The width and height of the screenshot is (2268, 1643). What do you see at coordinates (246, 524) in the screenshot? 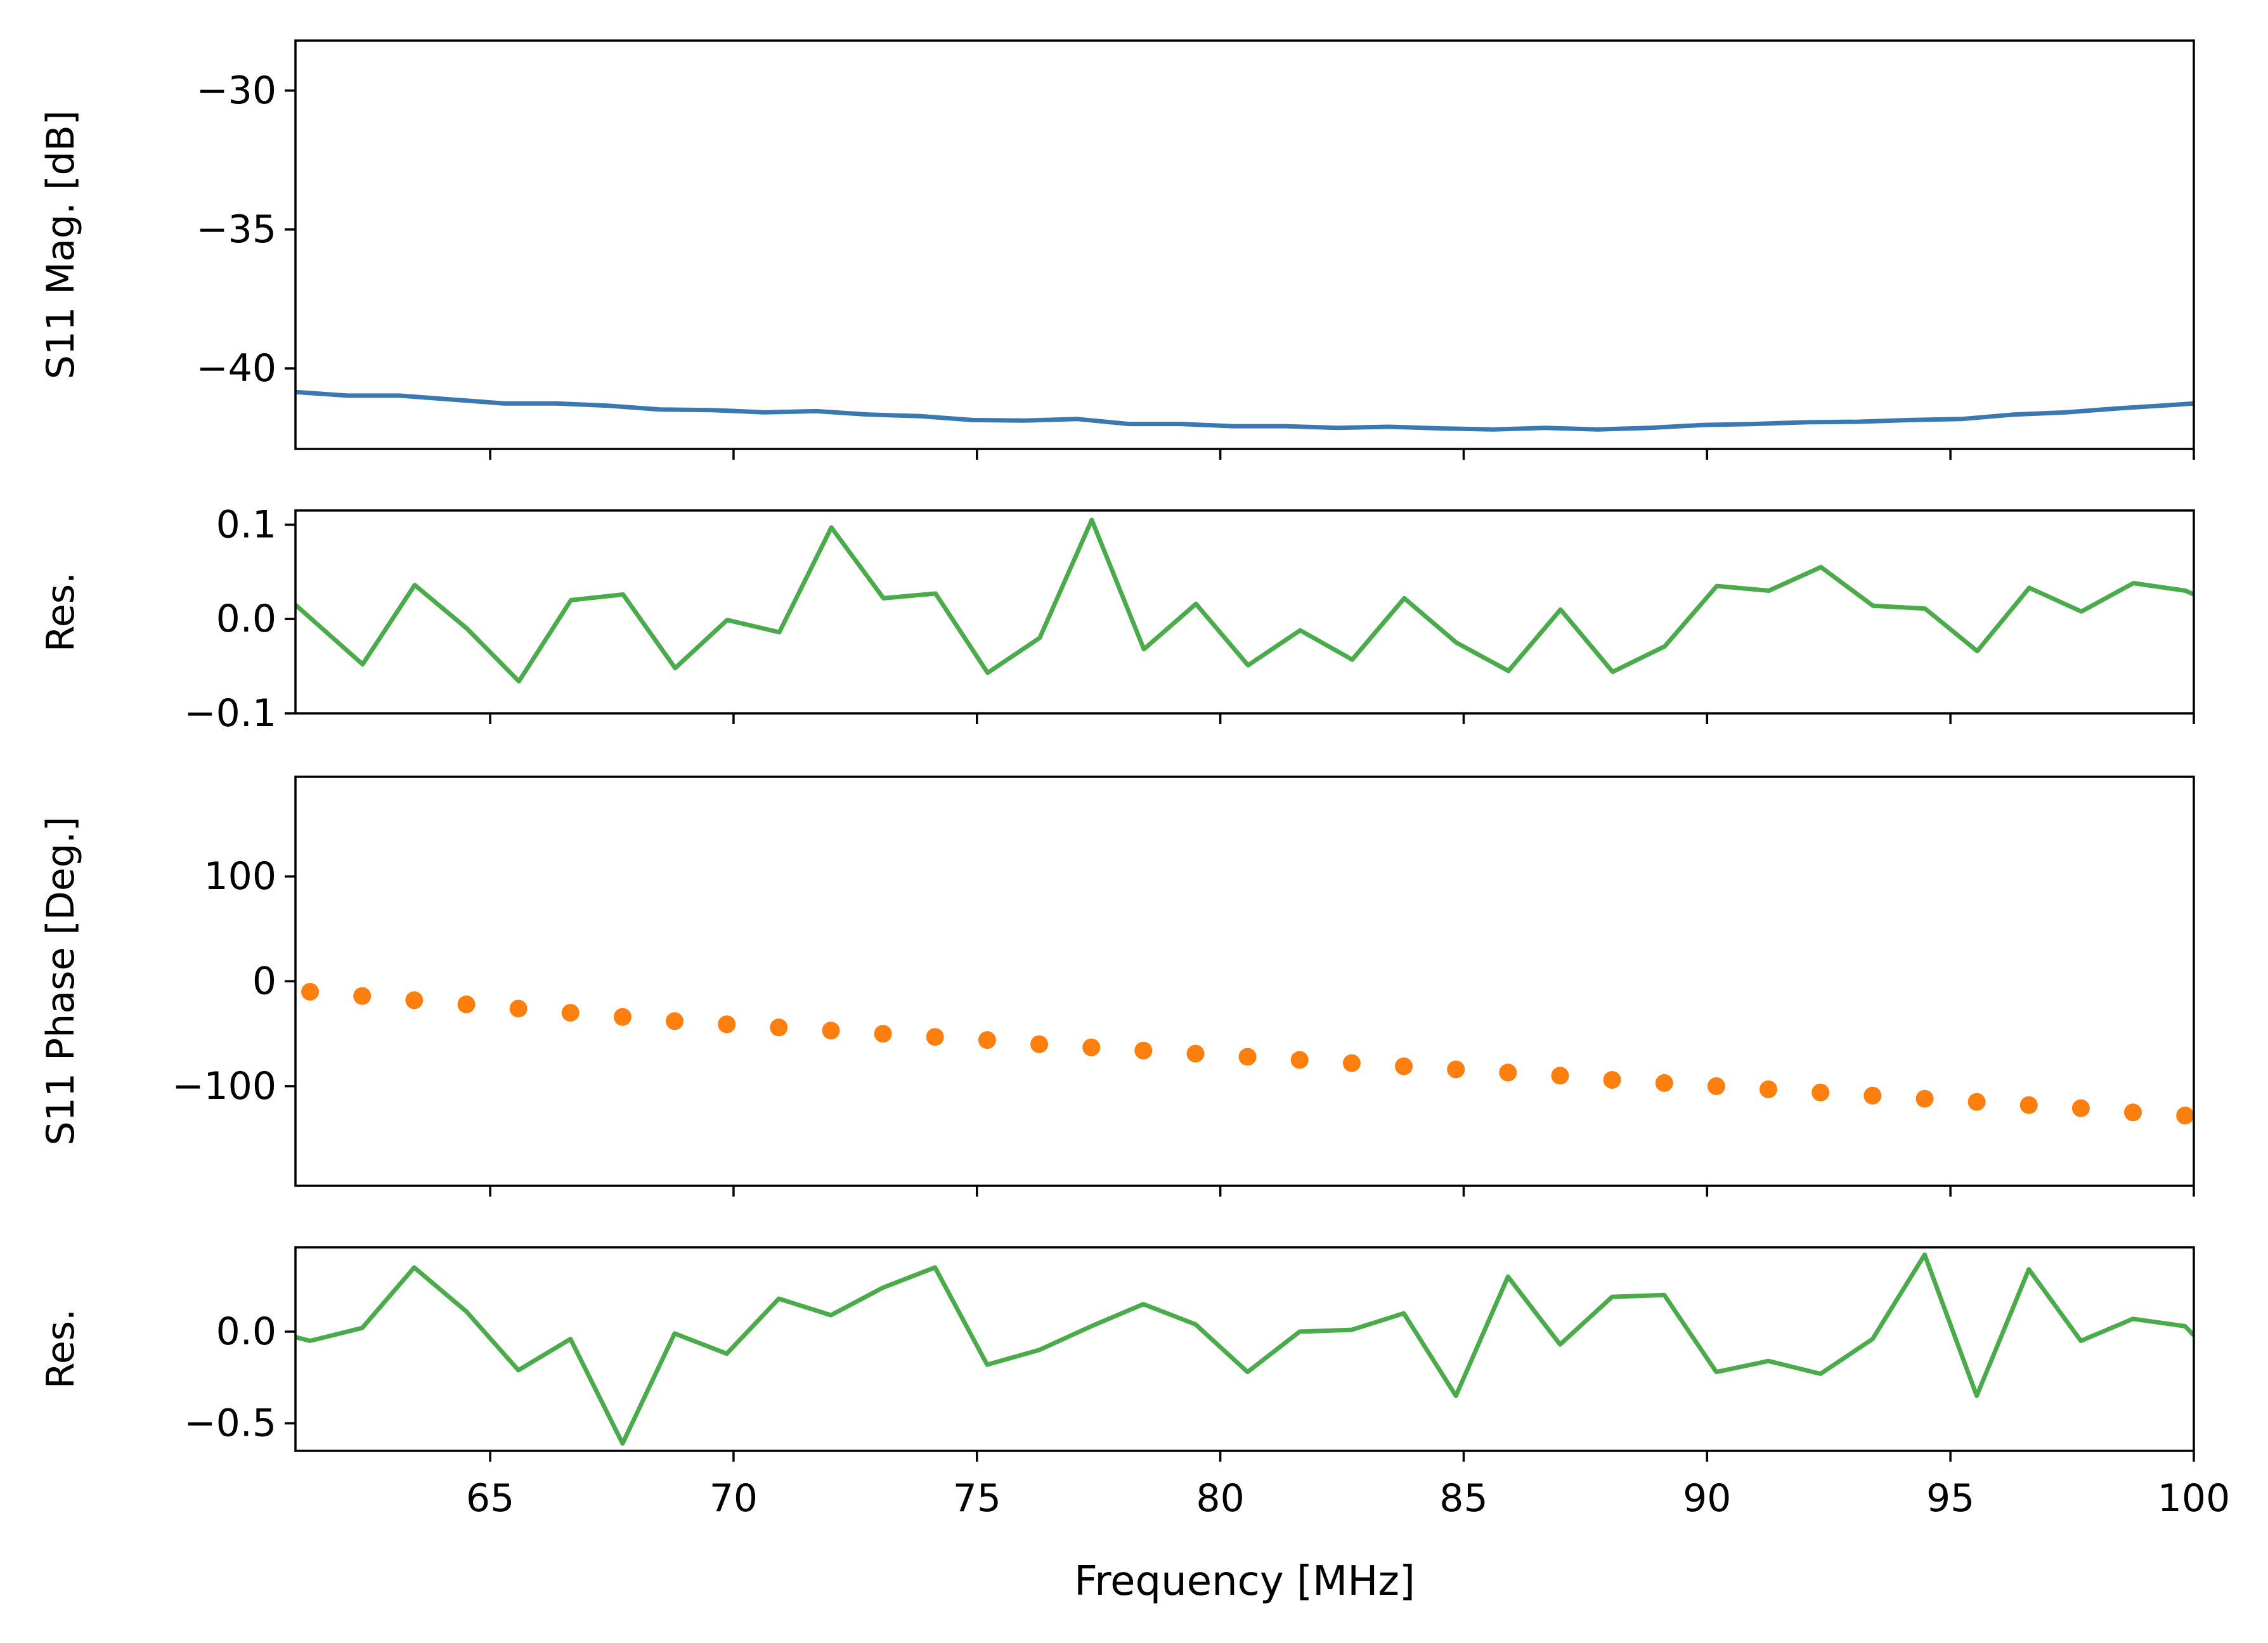
I see `y-tick-label: 0.1` at bounding box center [246, 524].